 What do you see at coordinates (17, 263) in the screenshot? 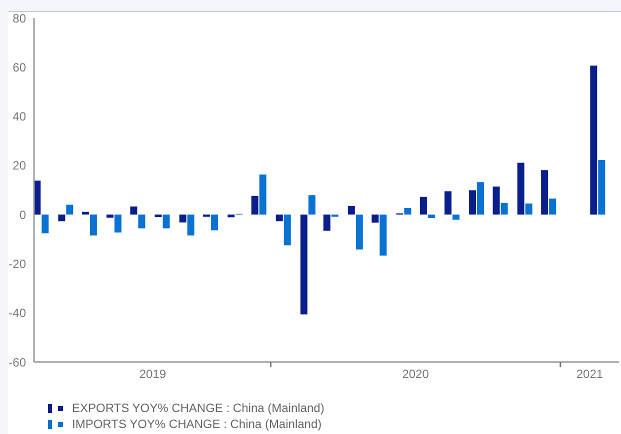
I see `y-tick-label: -20` at bounding box center [17, 263].